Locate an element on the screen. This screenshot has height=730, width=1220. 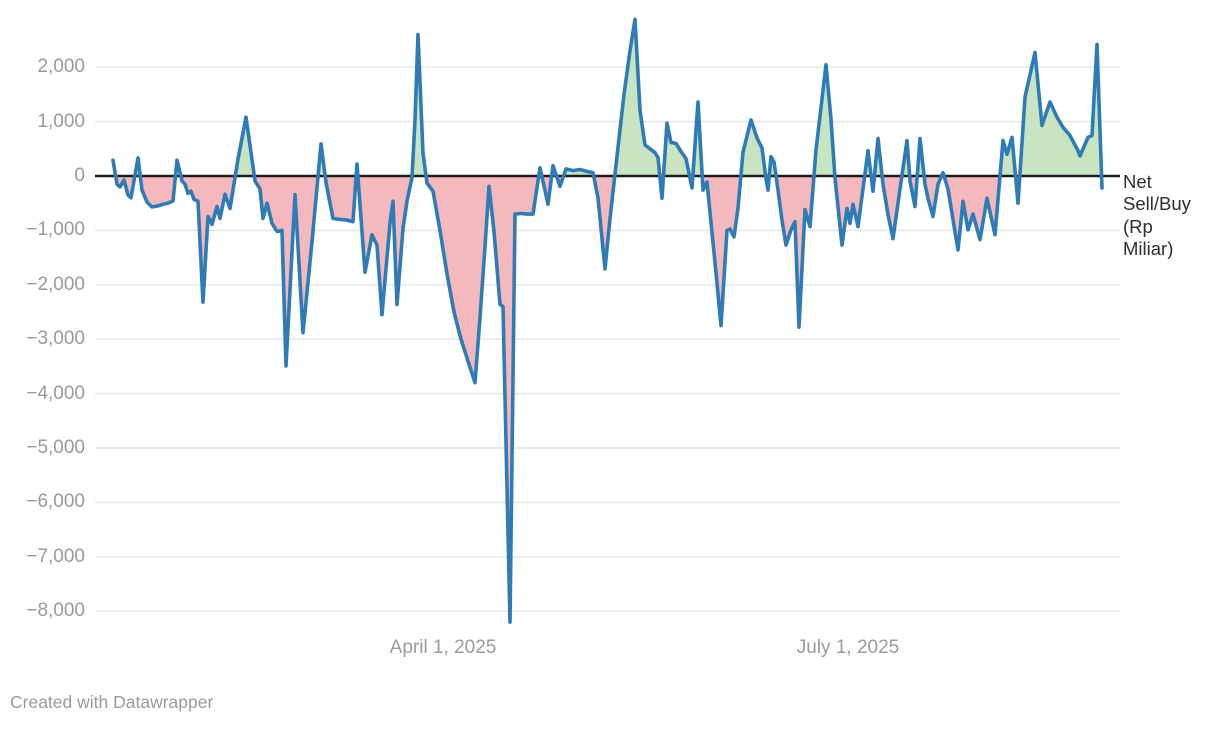
y-axis-label: 0 is located at coordinates (79, 175).